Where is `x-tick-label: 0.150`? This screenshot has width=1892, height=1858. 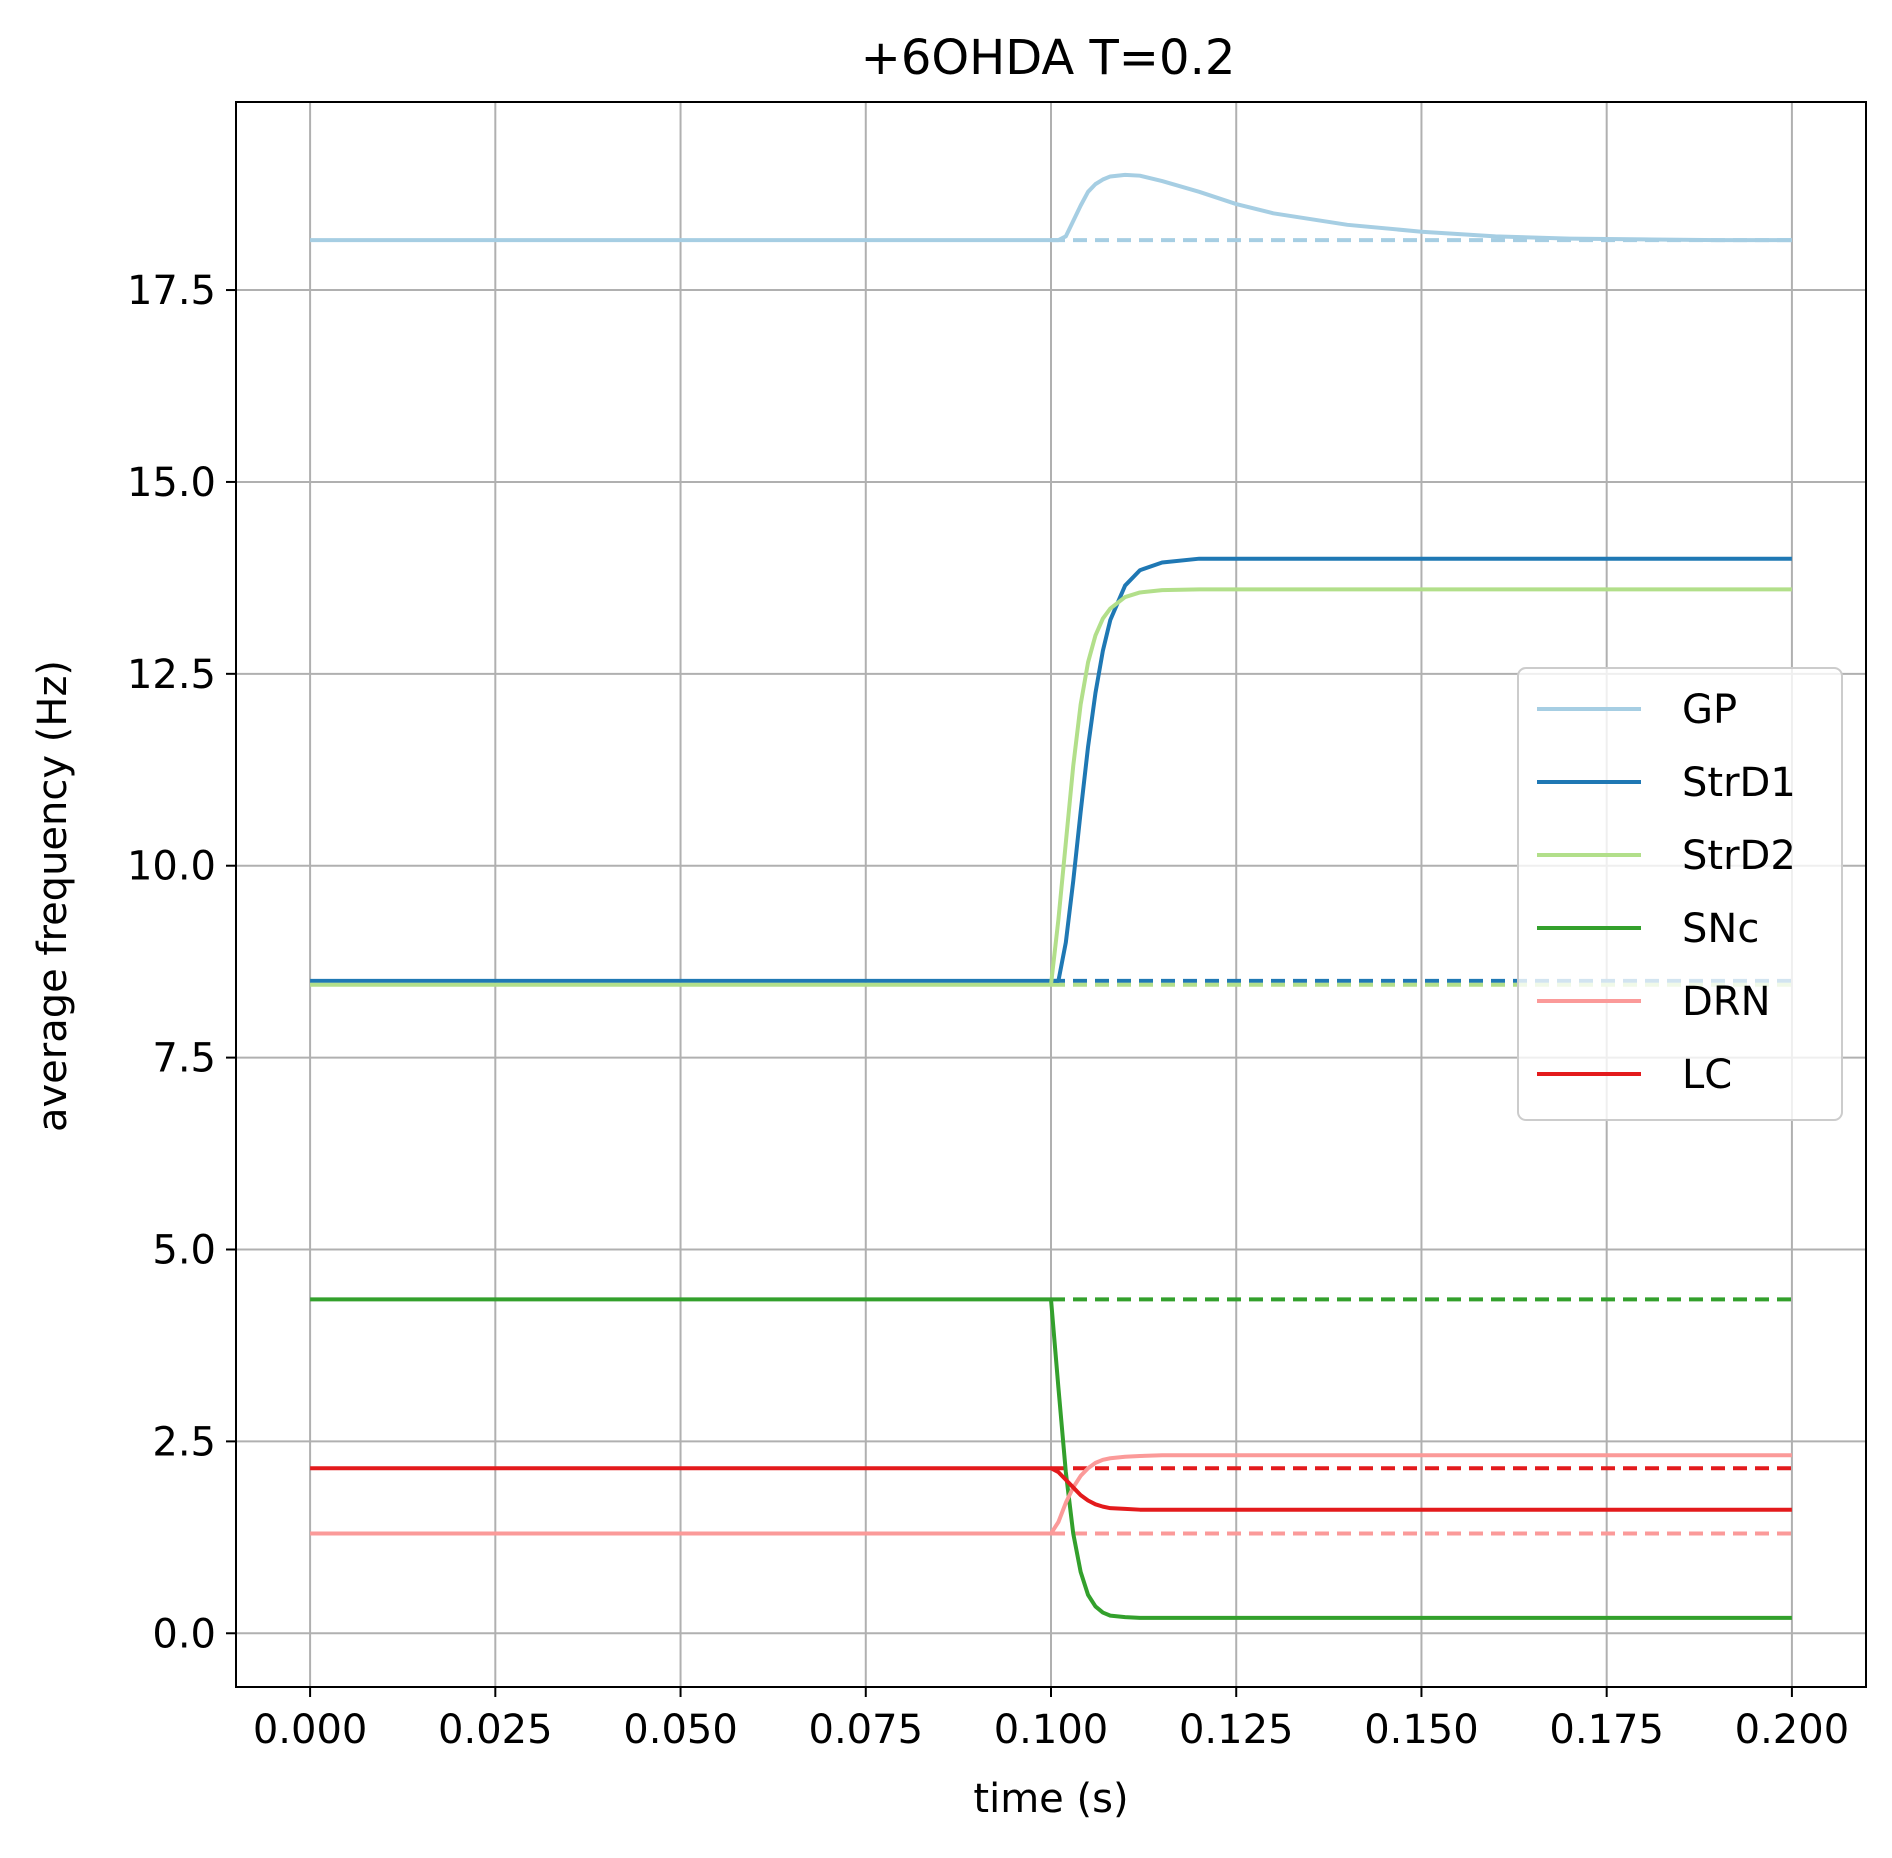 x-tick-label: 0.150 is located at coordinates (1421, 1730).